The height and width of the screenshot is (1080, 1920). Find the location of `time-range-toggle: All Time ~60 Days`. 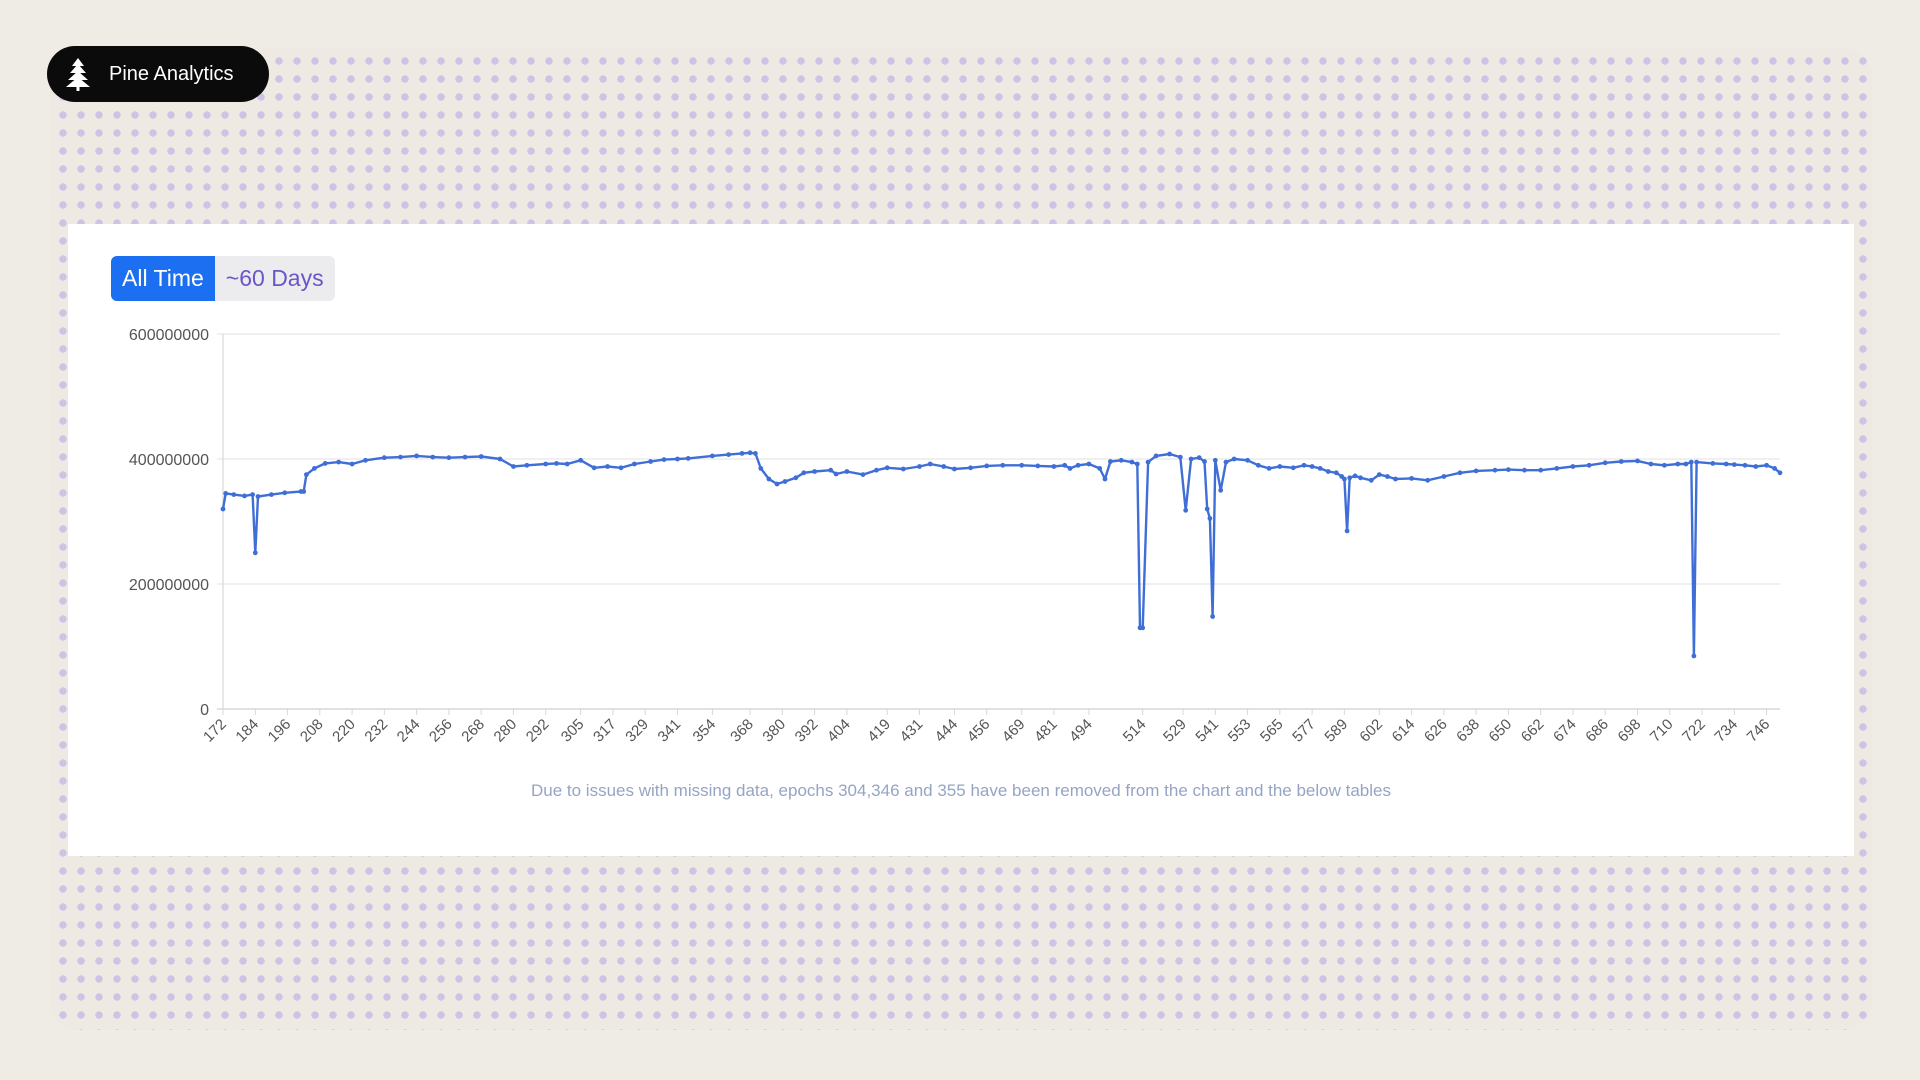

time-range-toggle: All Time ~60 Days is located at coordinates (223, 278).